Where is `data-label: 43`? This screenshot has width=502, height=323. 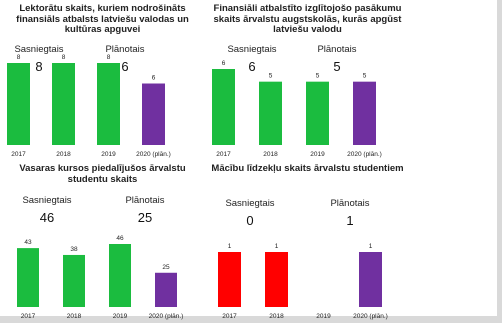 data-label: 43 is located at coordinates (28, 242).